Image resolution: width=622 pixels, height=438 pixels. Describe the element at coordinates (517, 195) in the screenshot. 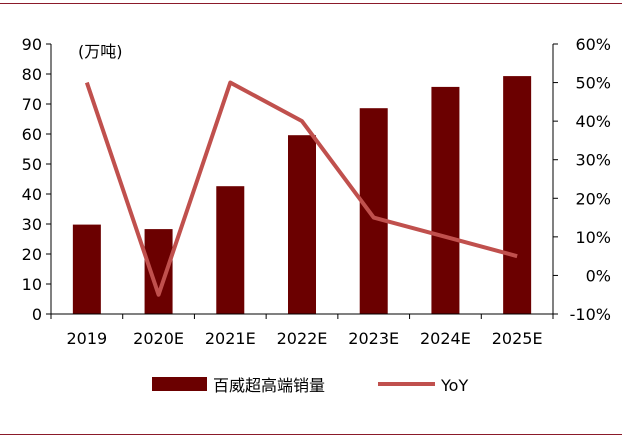

I see `bar-2025E` at that location.